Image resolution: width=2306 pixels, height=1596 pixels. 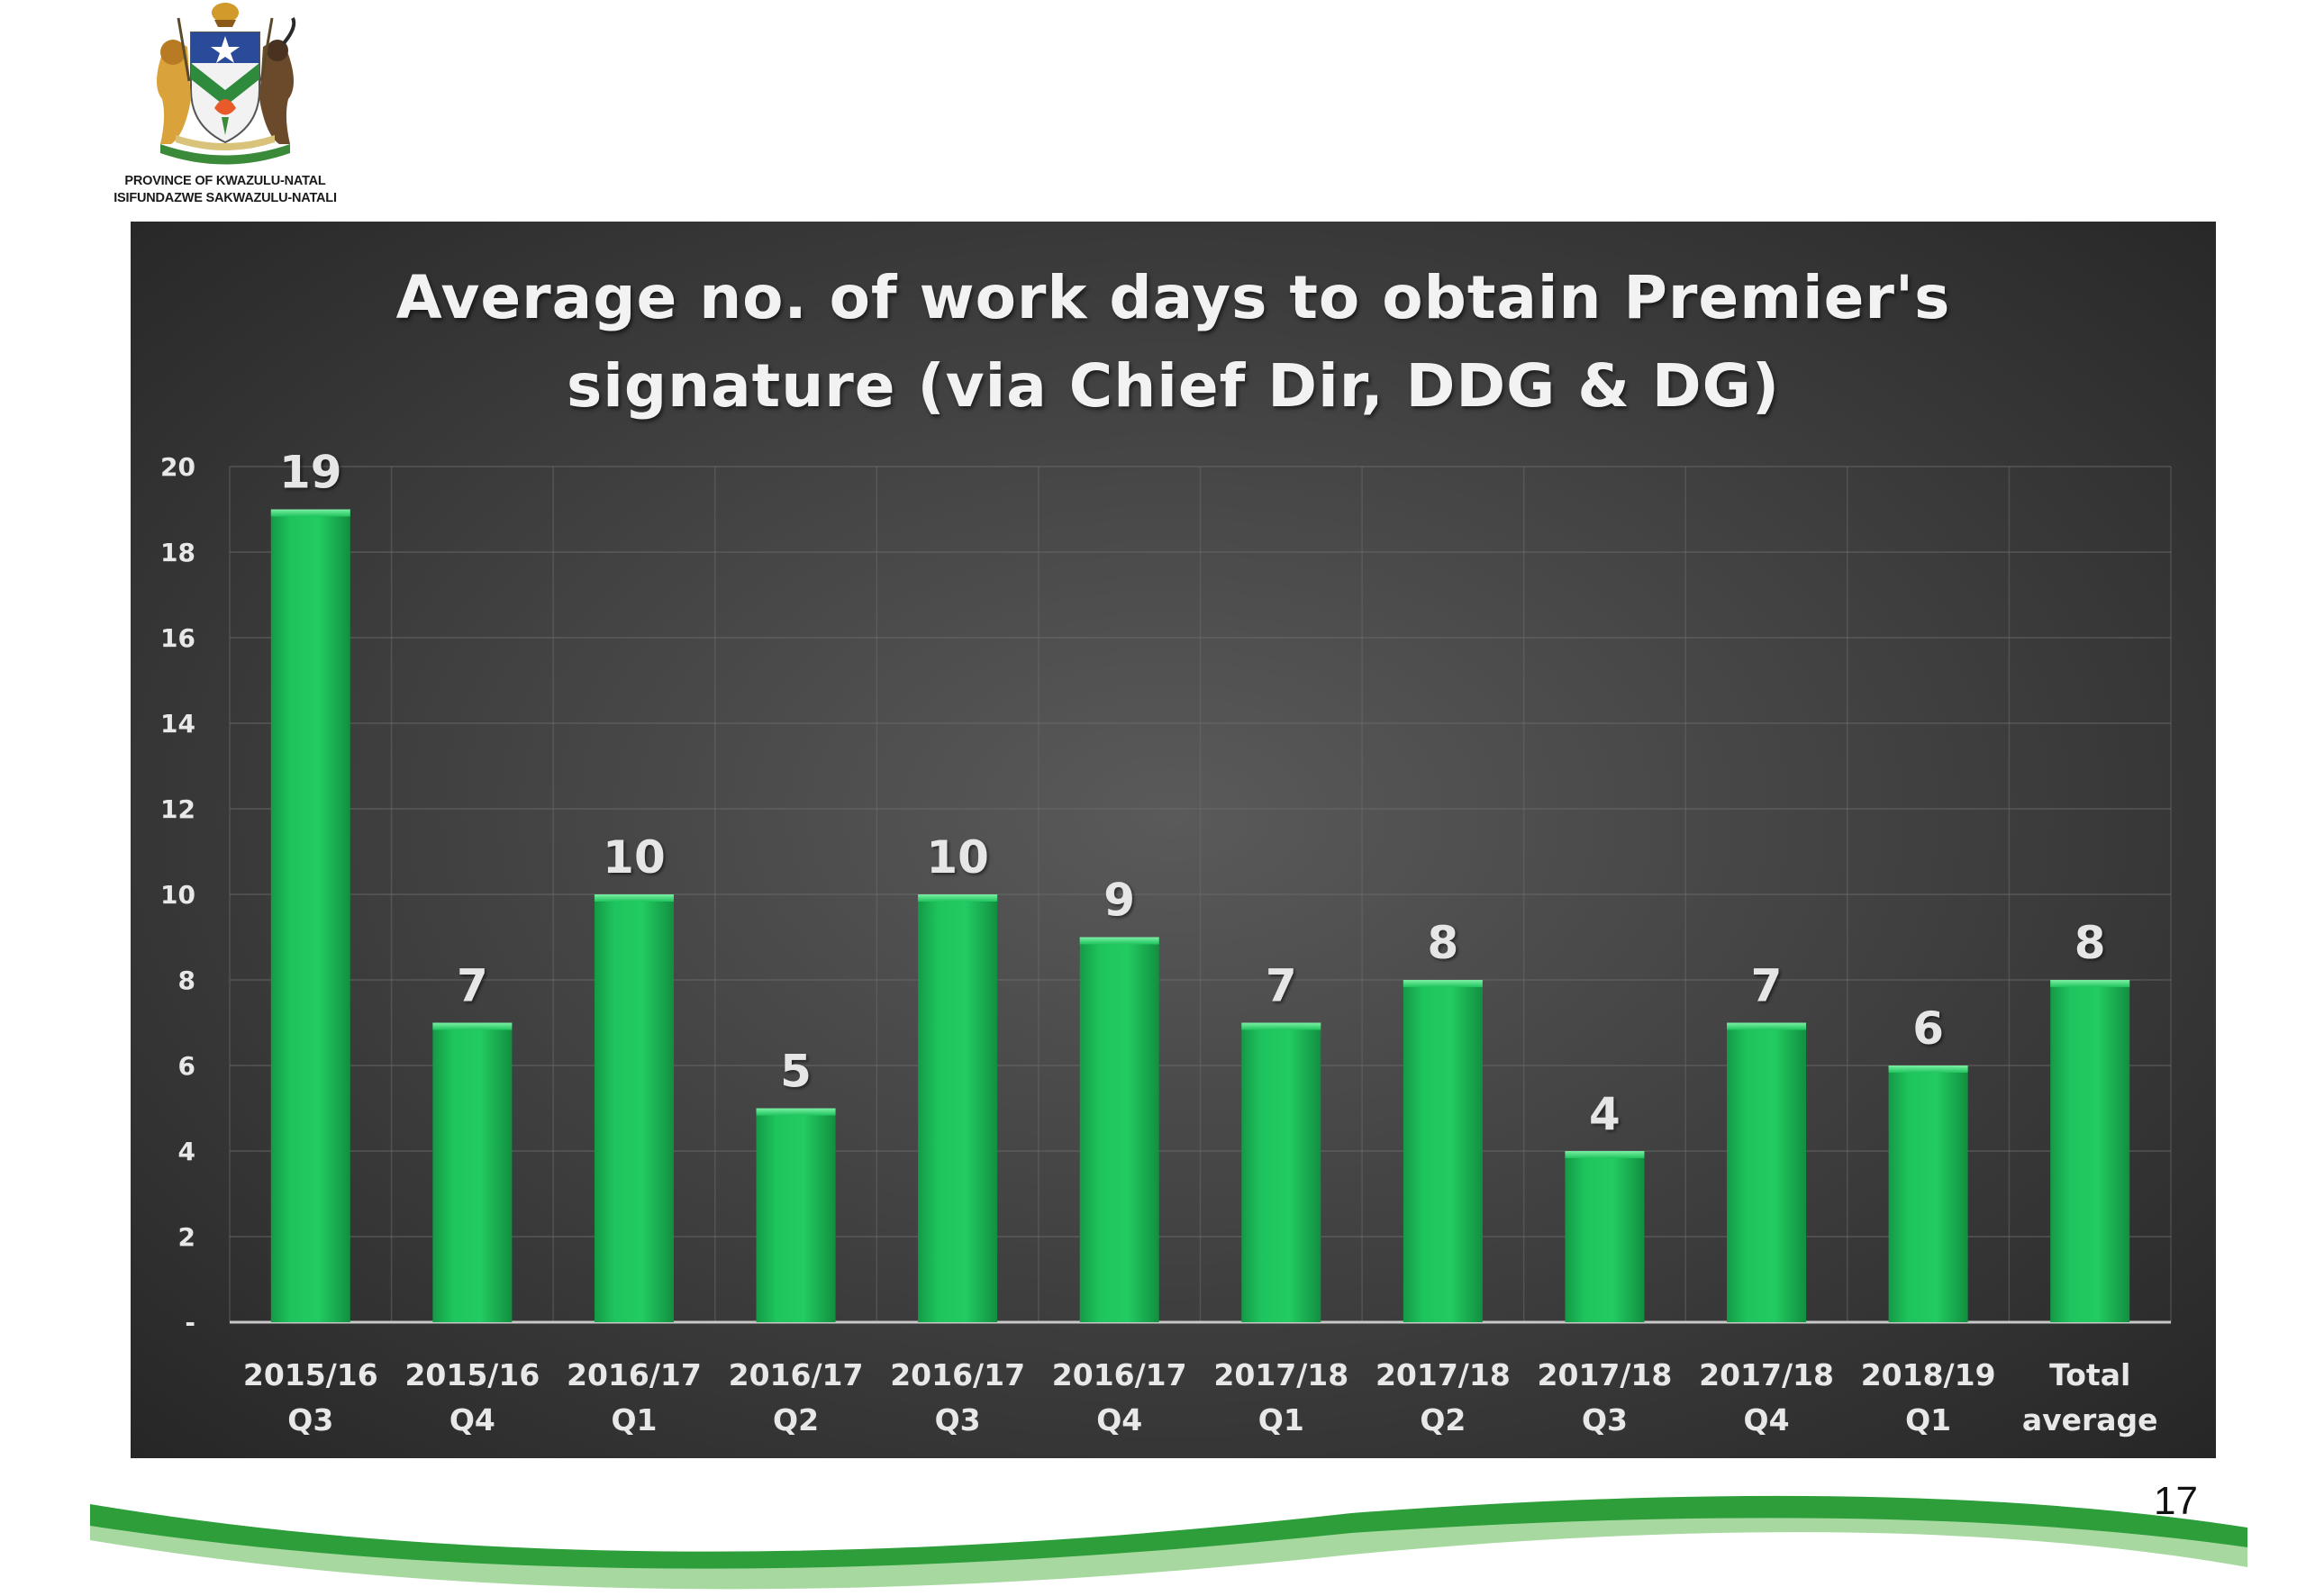 What do you see at coordinates (177, 552) in the screenshot?
I see `y-tick-label: 18` at bounding box center [177, 552].